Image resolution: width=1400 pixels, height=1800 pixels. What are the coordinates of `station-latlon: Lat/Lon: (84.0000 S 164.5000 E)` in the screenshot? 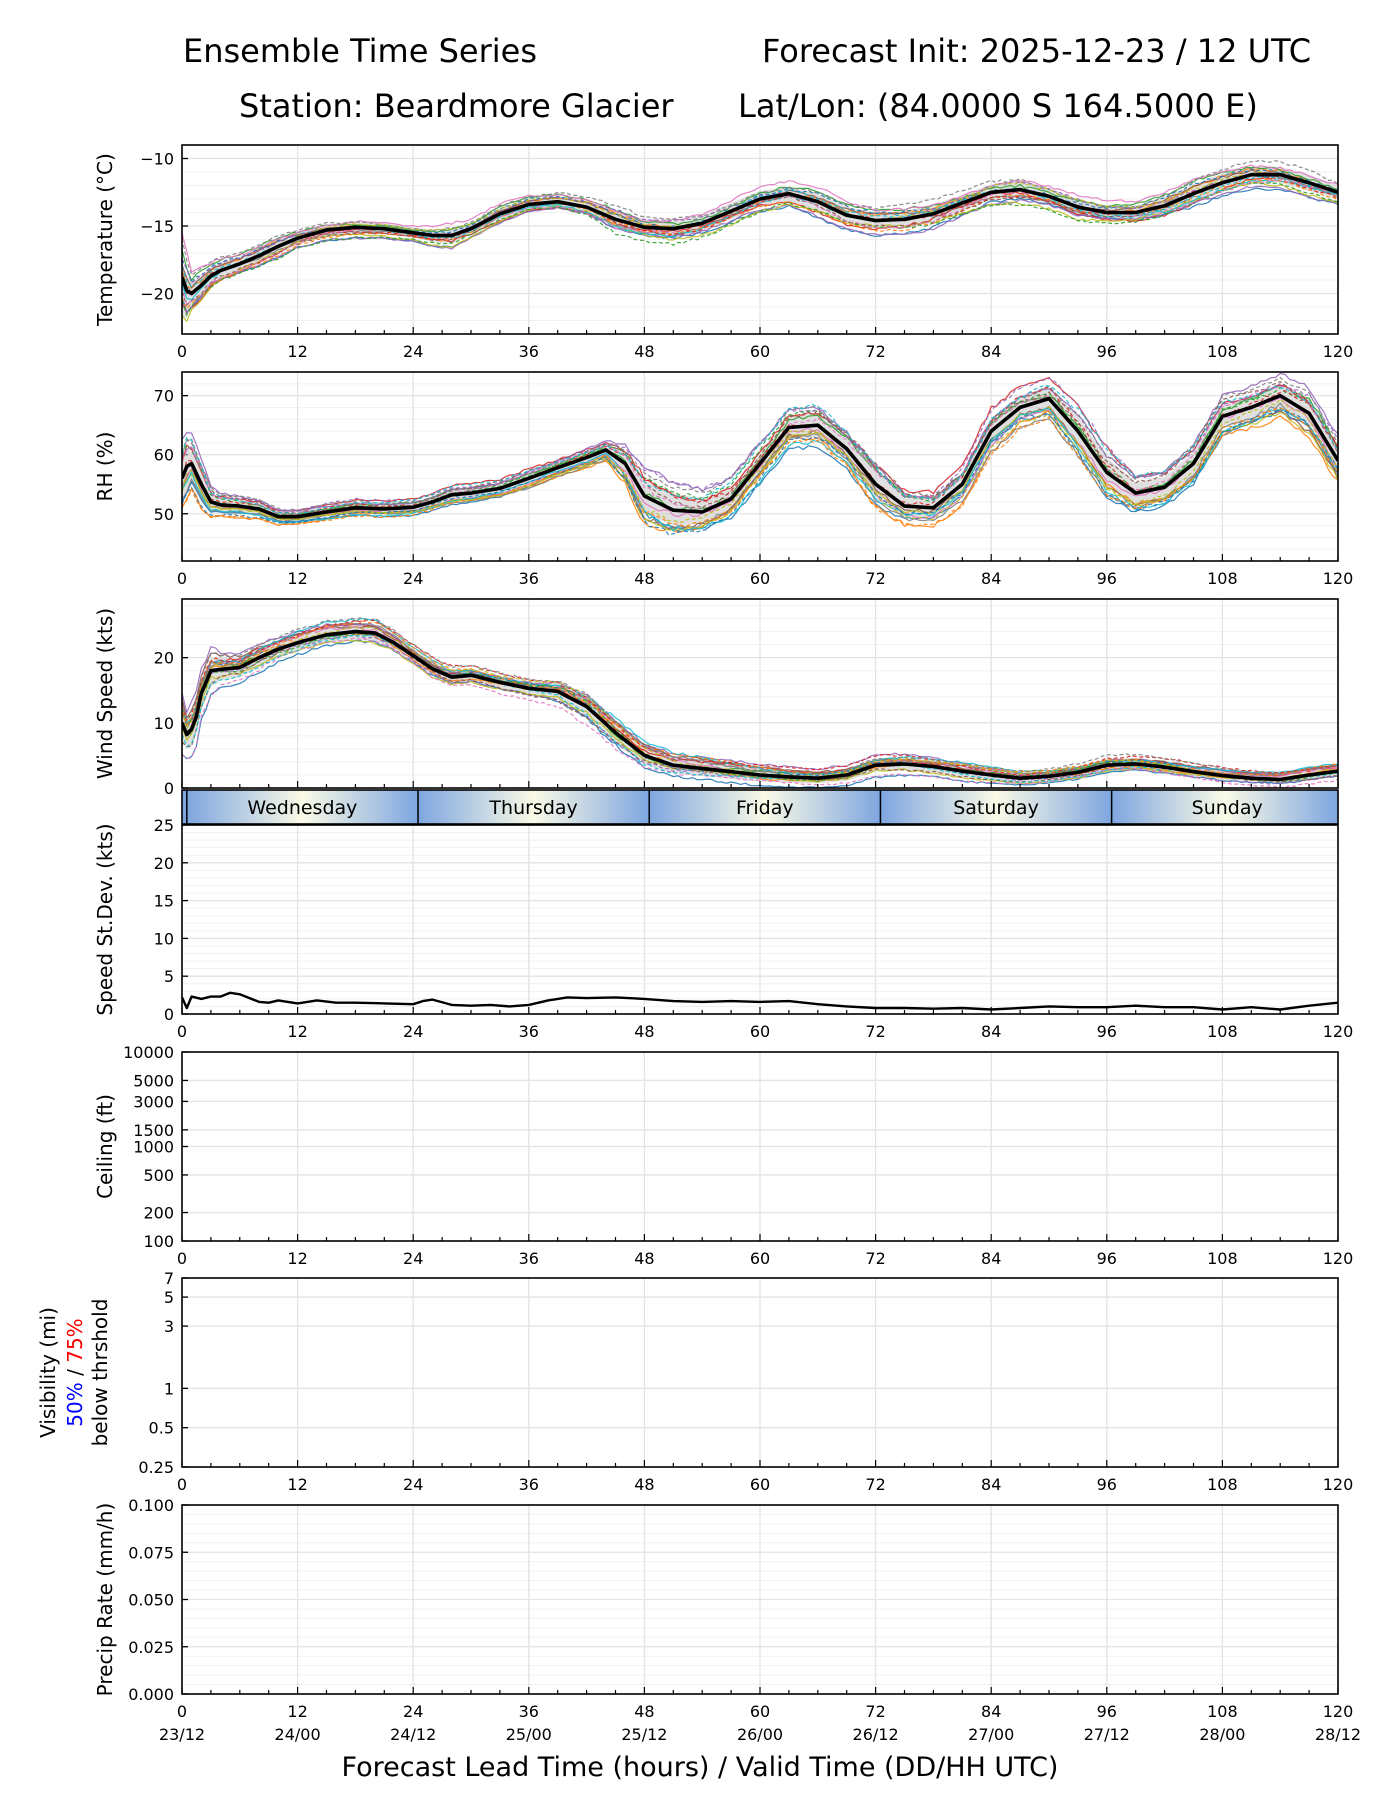 It's located at (998, 106).